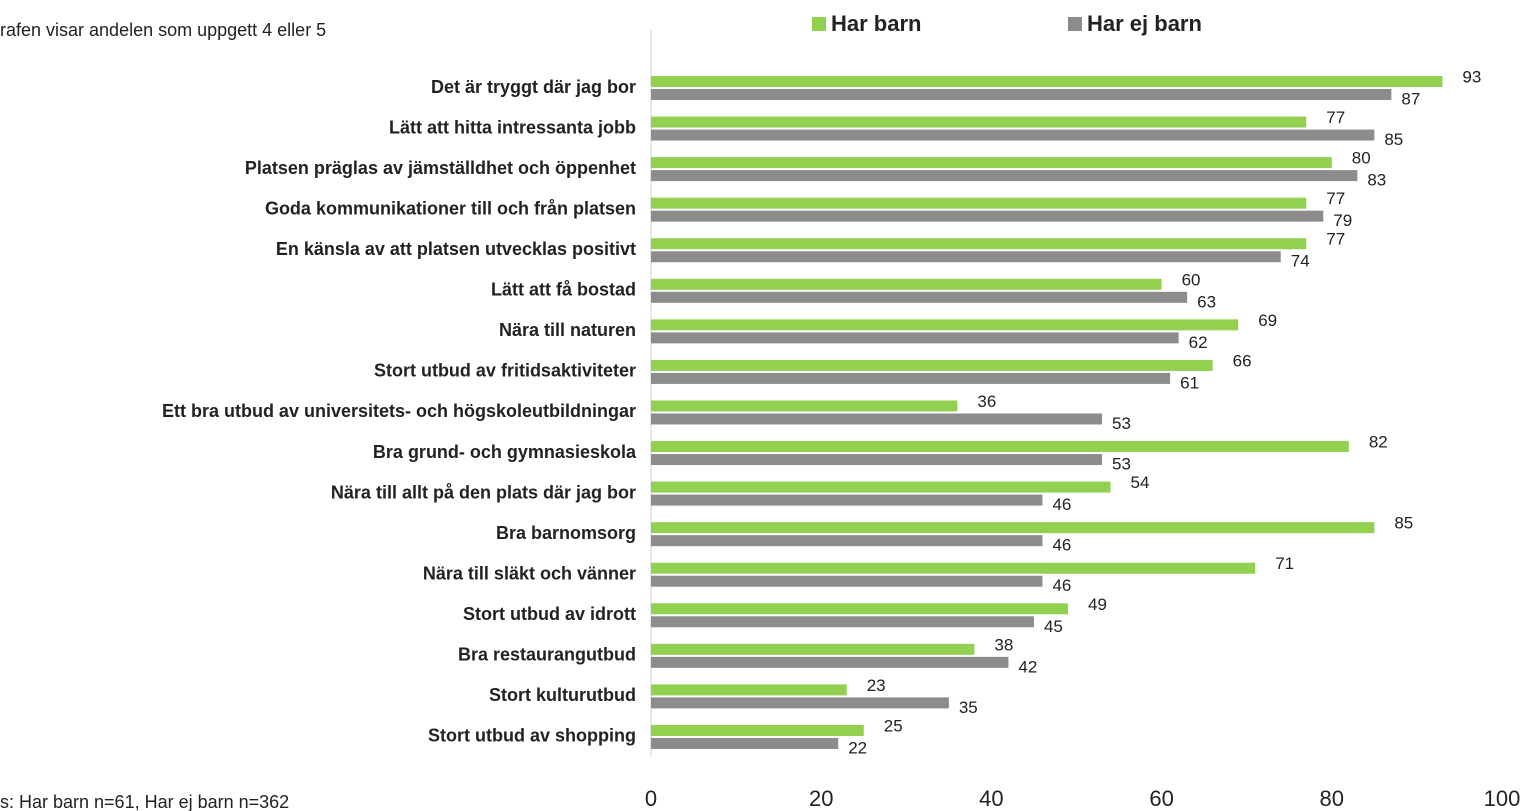 The width and height of the screenshot is (1529, 811). Describe the element at coordinates (1410, 98) in the screenshot. I see `value-label: 87` at that location.